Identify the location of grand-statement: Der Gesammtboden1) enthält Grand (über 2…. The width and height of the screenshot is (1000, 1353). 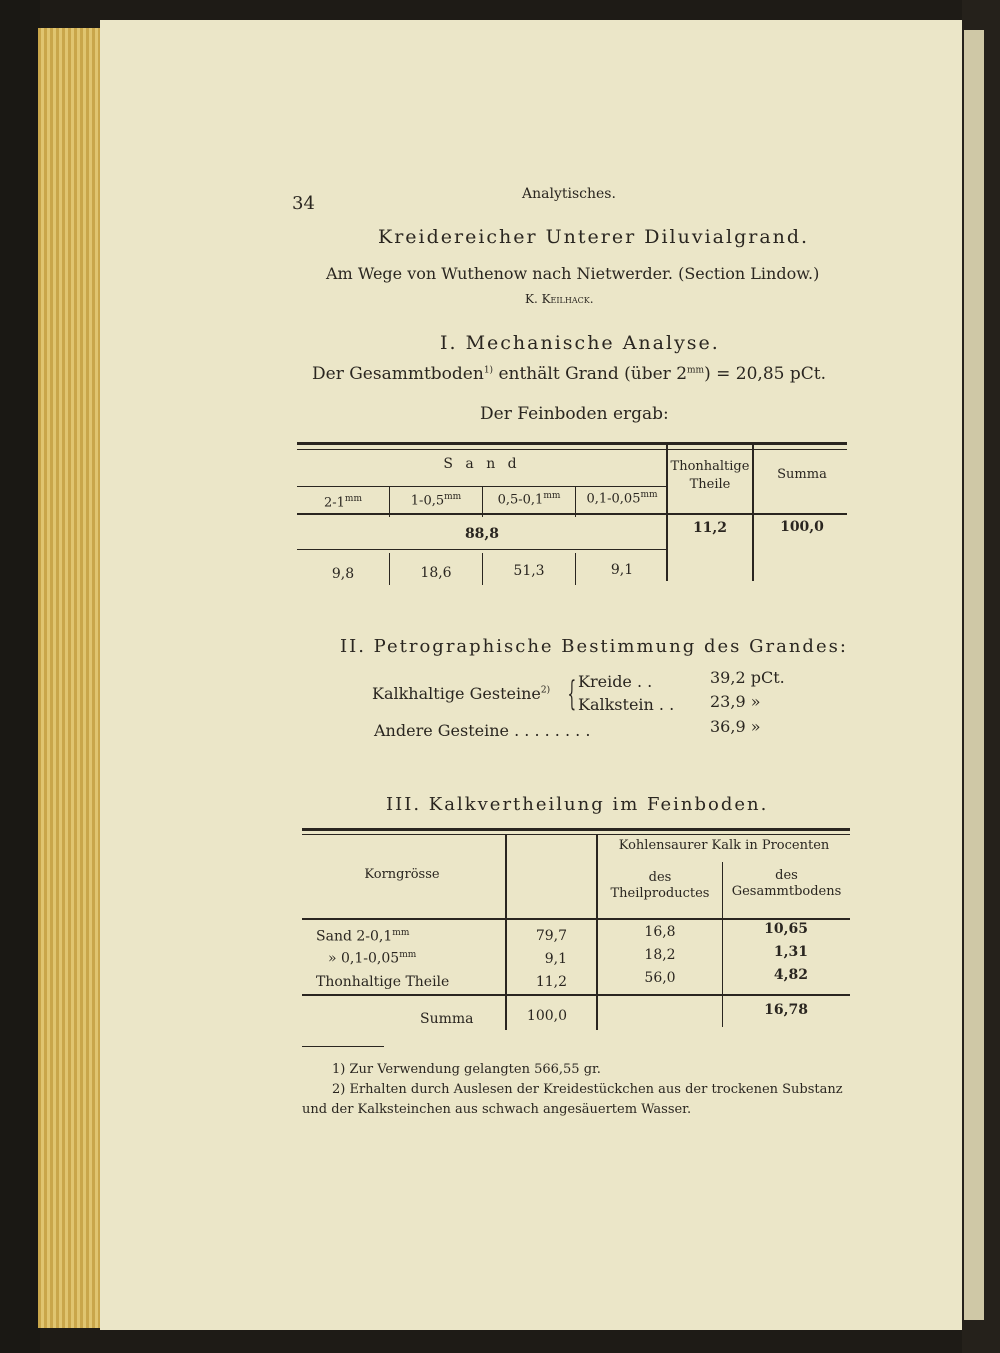
(569, 374).